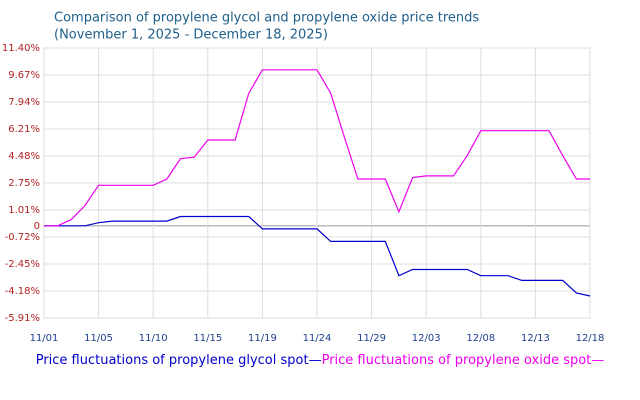 The image size is (640, 400). Describe the element at coordinates (426, 338) in the screenshot. I see `x-tick-label: 12/03` at that location.